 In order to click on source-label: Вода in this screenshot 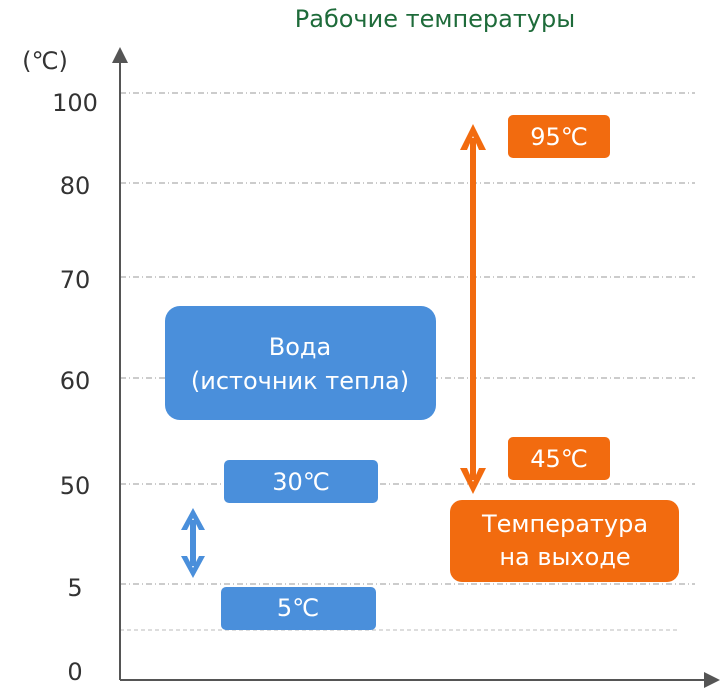, I will do `click(300, 347)`.